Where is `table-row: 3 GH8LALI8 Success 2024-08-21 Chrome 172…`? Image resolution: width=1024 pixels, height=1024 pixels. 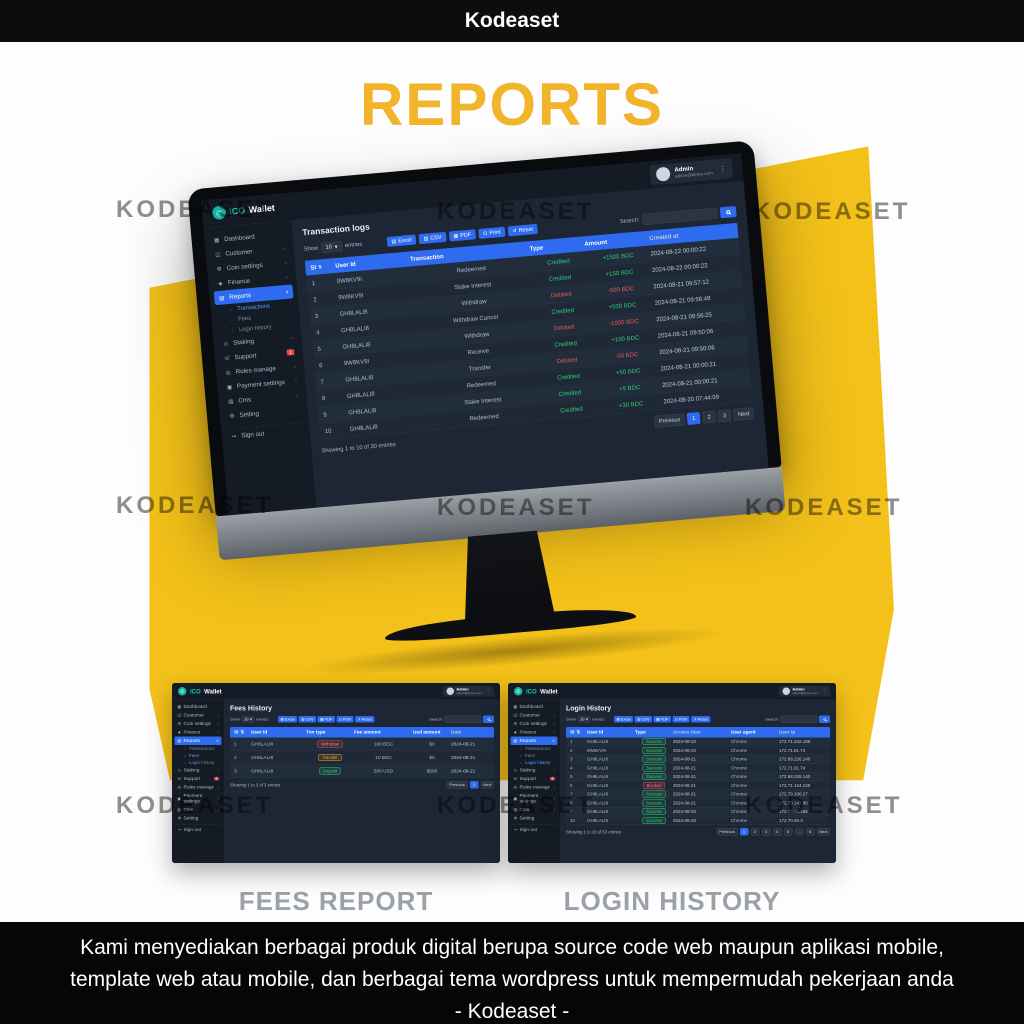 table-row: 3 GH8LALI8 Success 2024-08-21 Chrome 172… is located at coordinates (698, 759).